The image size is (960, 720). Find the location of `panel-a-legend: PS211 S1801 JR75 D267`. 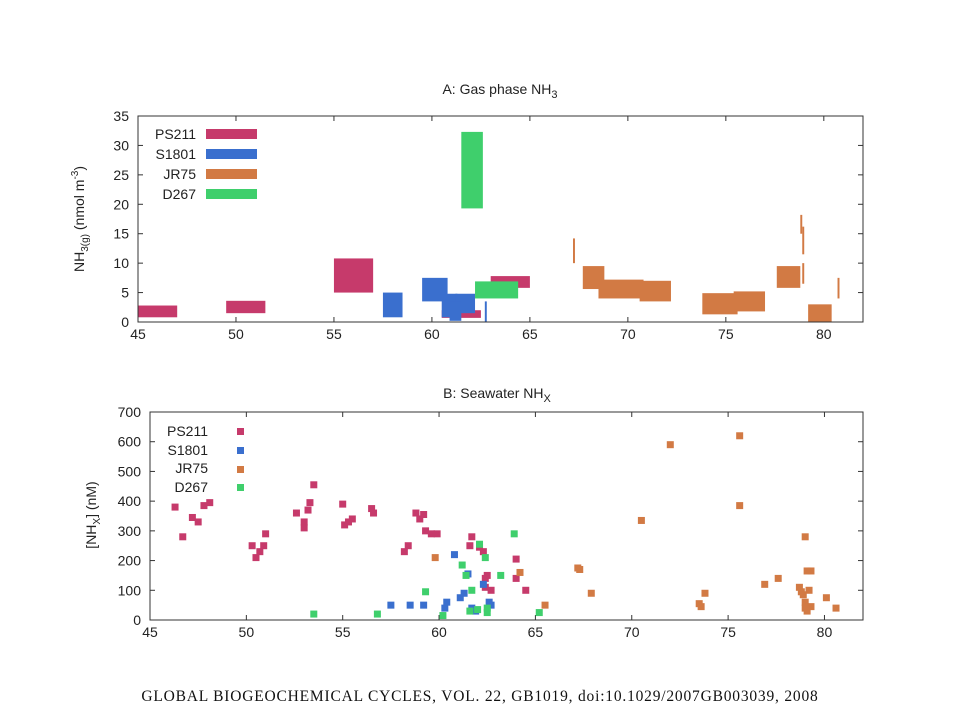

panel-a-legend: PS211 S1801 JR75 D267 is located at coordinates (206, 164).